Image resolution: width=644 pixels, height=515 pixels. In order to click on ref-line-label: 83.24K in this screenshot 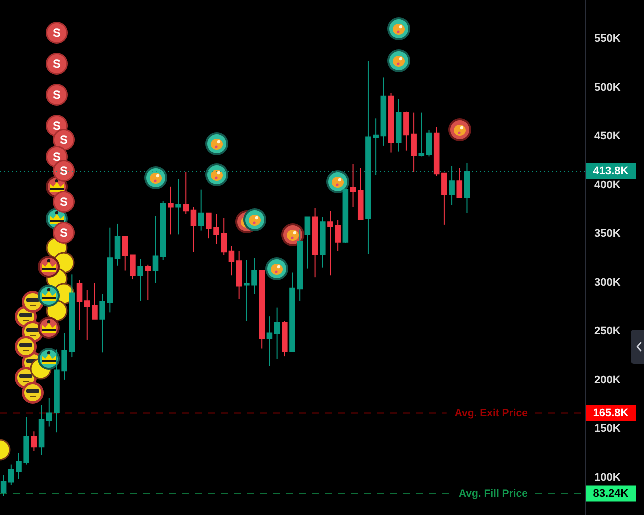, I will do `click(611, 494)`.